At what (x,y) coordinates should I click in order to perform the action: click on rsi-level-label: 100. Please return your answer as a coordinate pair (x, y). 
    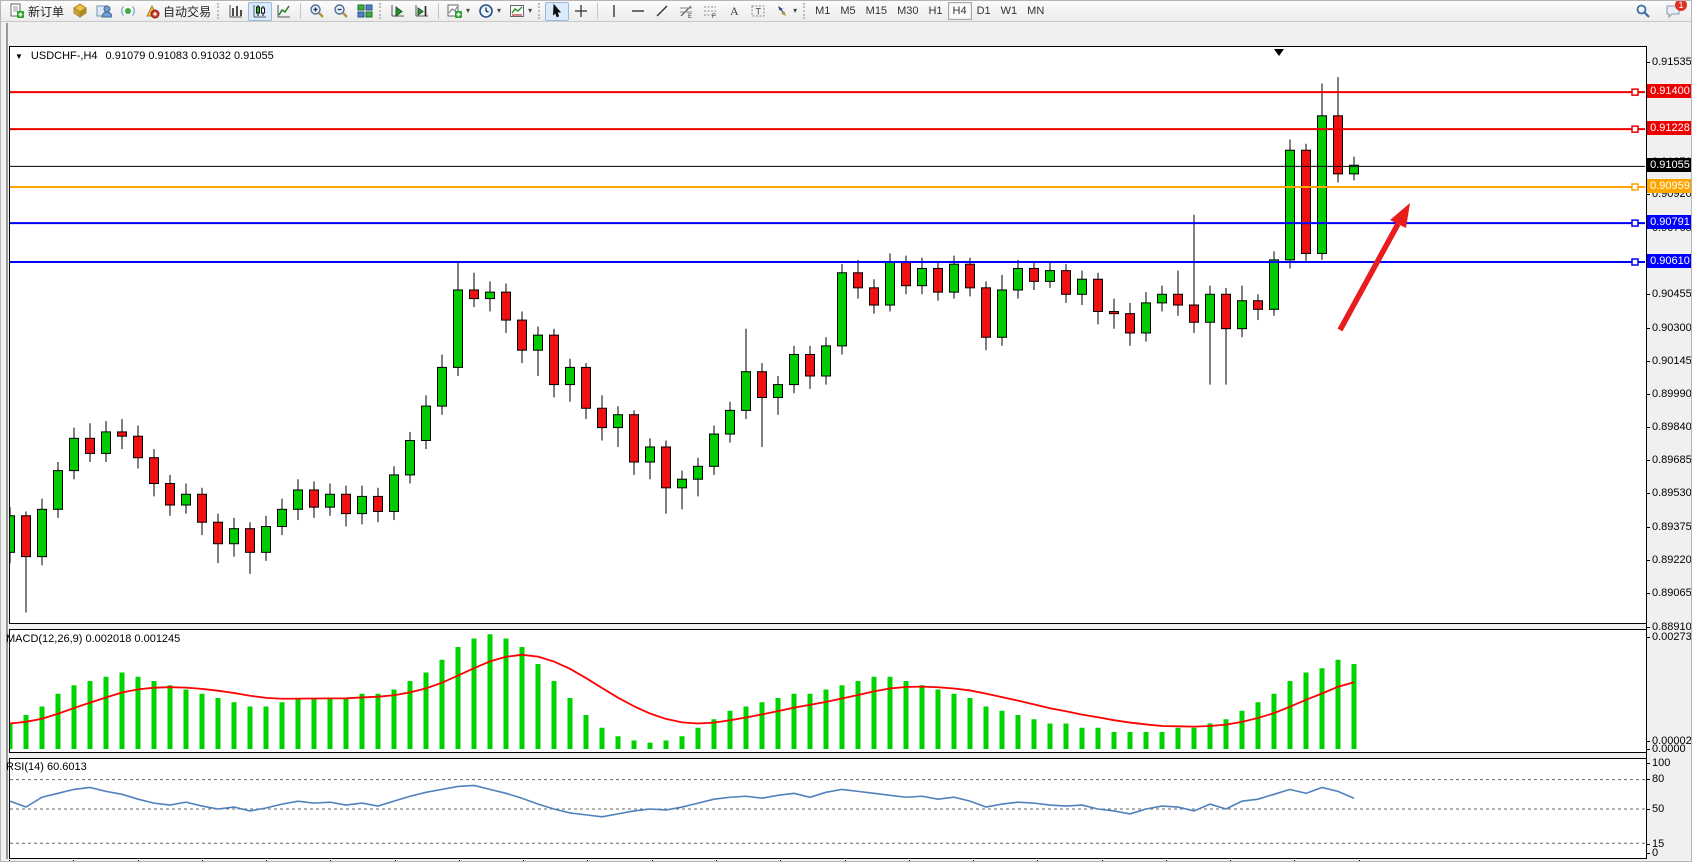
    Looking at the image, I should click on (1661, 763).